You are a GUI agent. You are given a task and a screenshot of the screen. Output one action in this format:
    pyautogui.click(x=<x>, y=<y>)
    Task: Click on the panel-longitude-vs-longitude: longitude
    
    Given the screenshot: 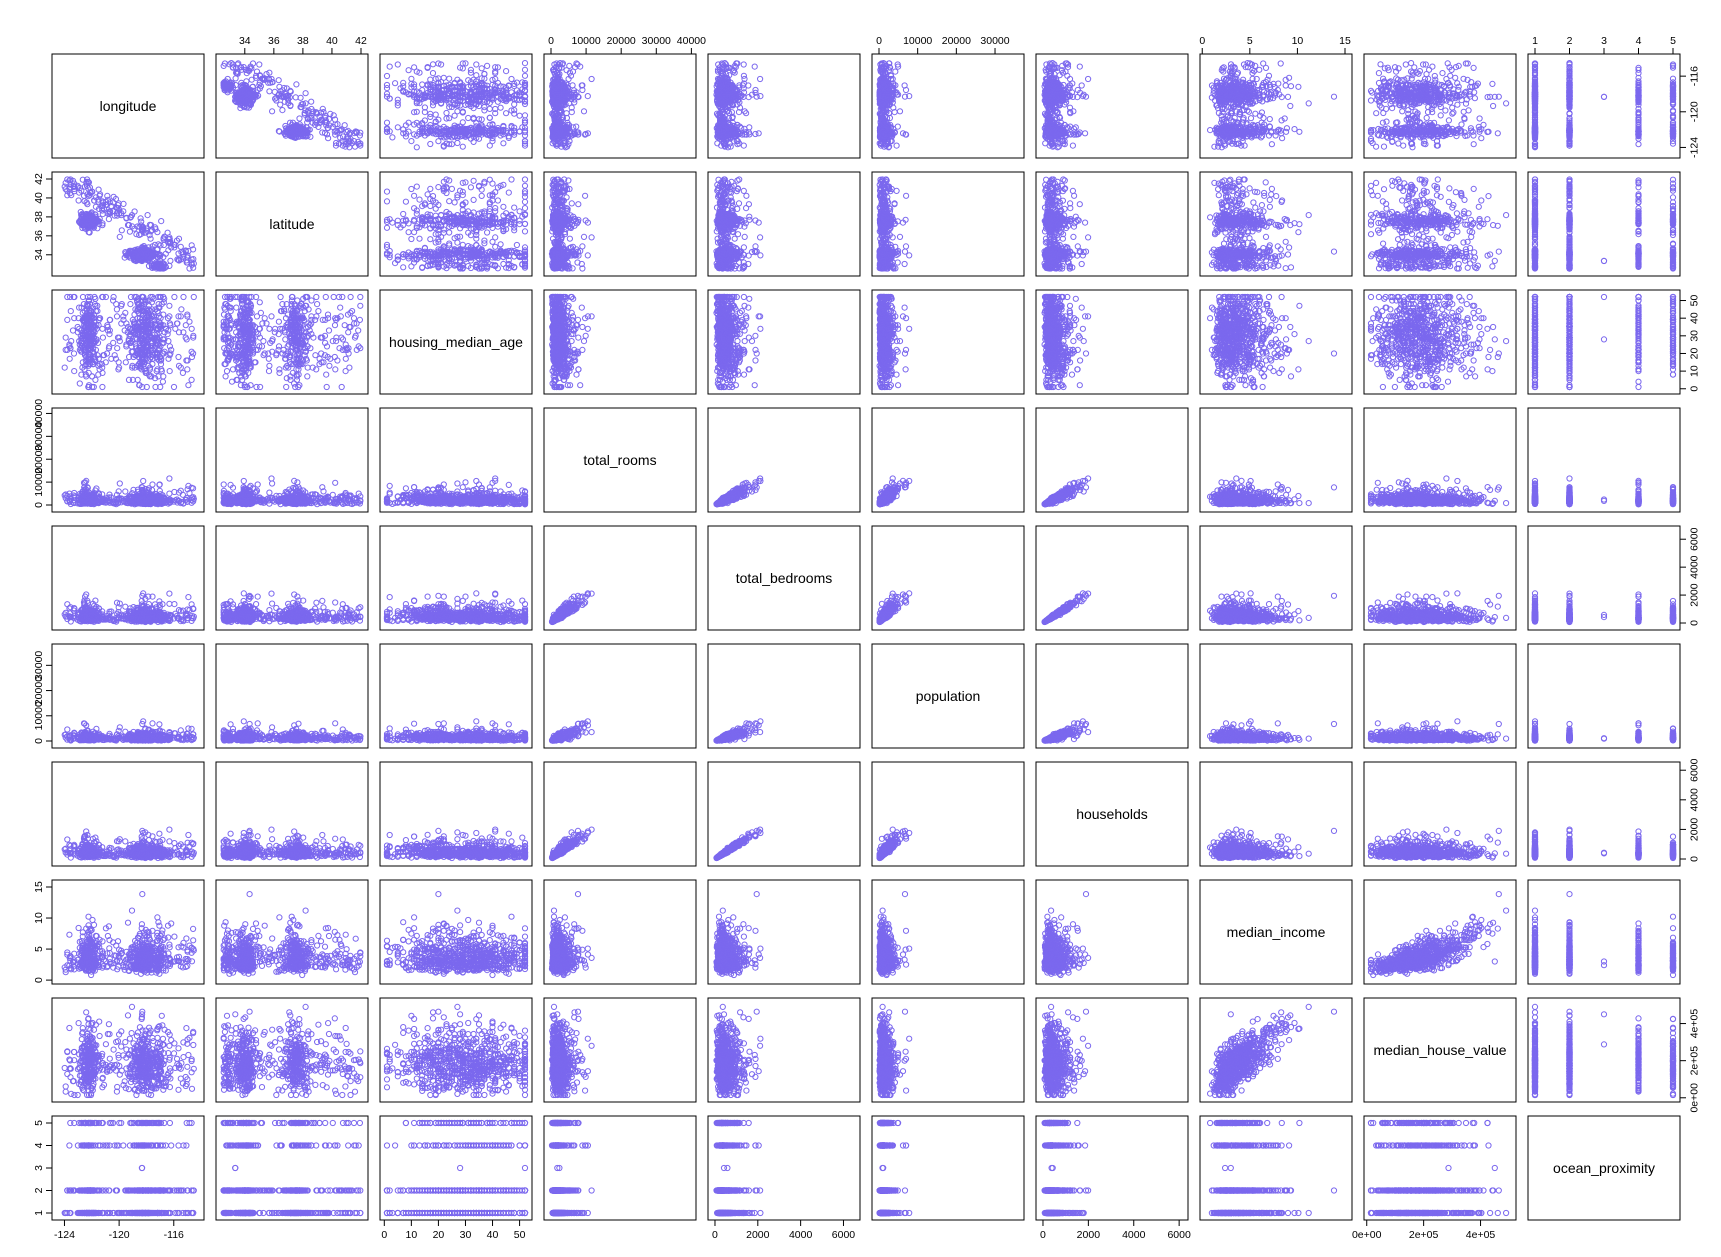 What is the action you would take?
    pyautogui.click(x=128, y=106)
    